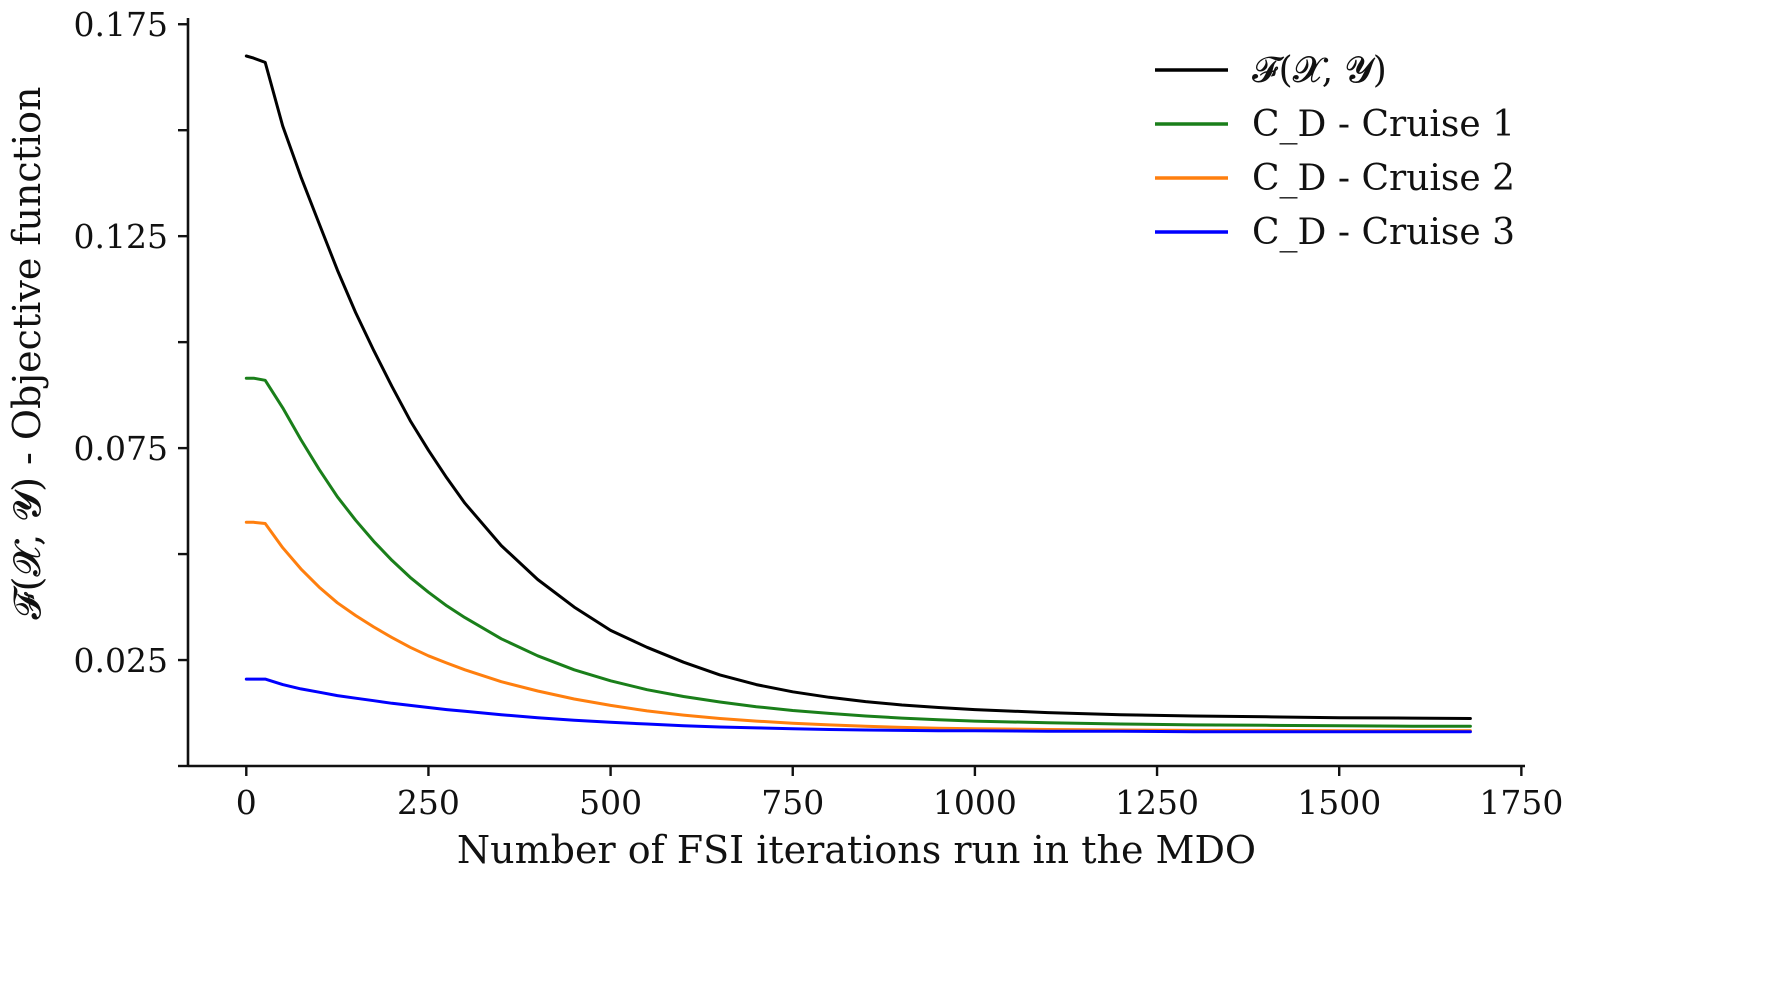 This screenshot has width=1786, height=999. Describe the element at coordinates (1383, 124) in the screenshot. I see `legend-label-cruise-1: C_D - Cruise 1` at that location.